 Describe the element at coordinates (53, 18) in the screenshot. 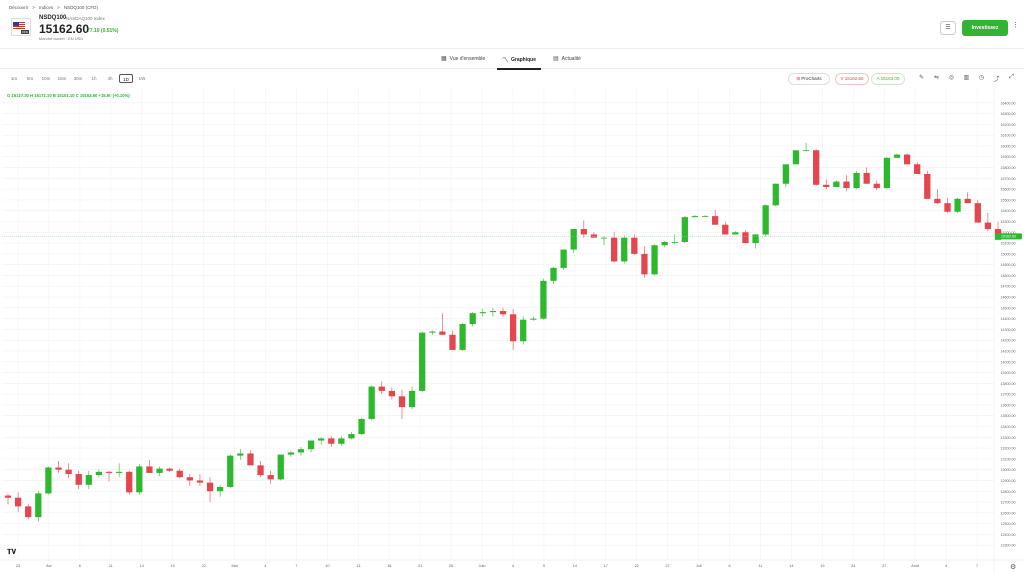

I see `instrument-symbol: NSDQ100` at that location.